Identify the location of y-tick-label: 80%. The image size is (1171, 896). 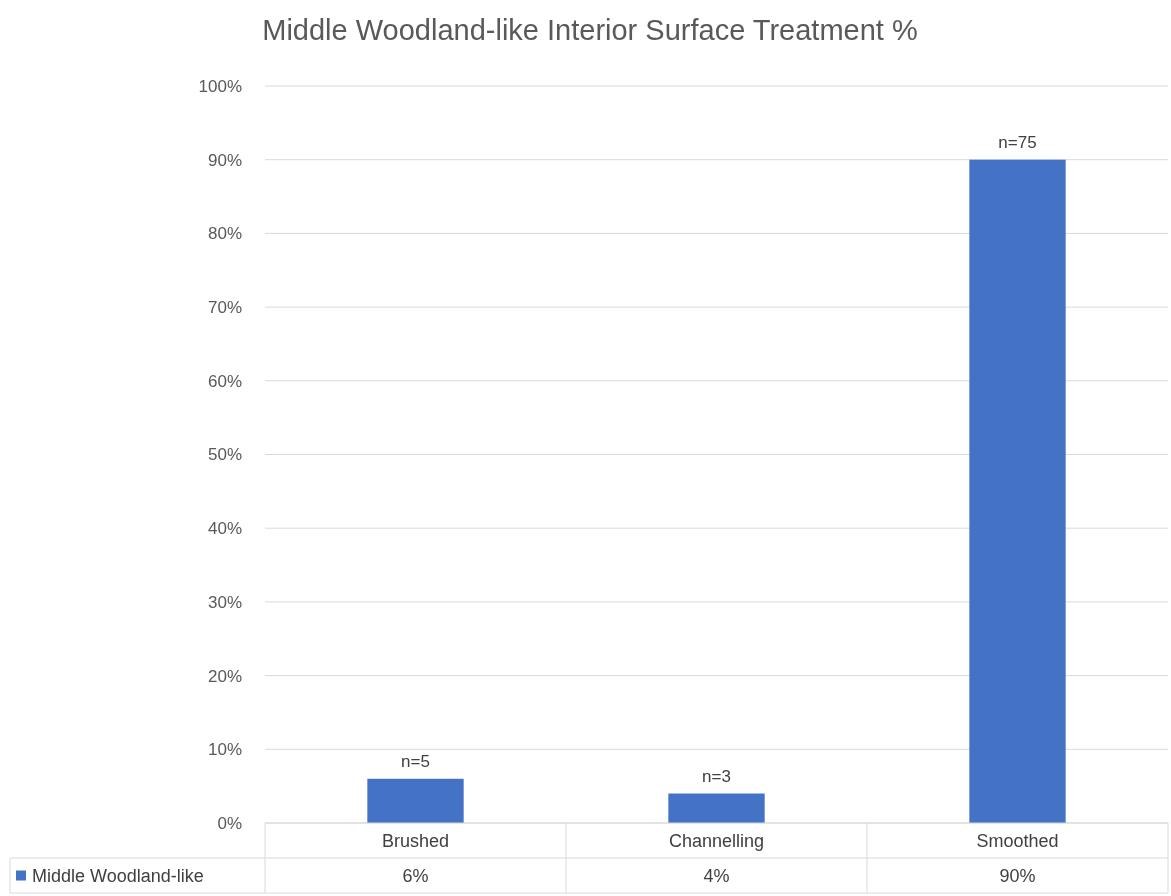
(224, 234).